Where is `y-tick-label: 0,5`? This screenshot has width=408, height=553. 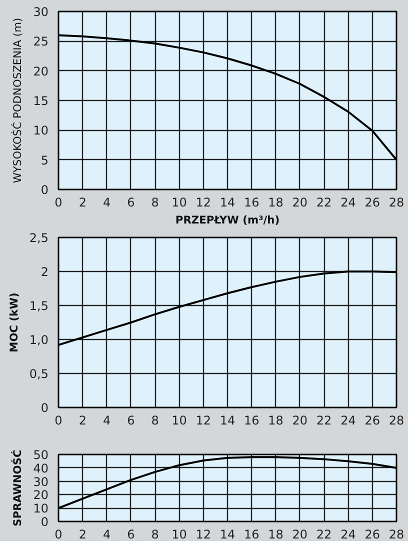
y-tick-label: 0,5 is located at coordinates (39, 374).